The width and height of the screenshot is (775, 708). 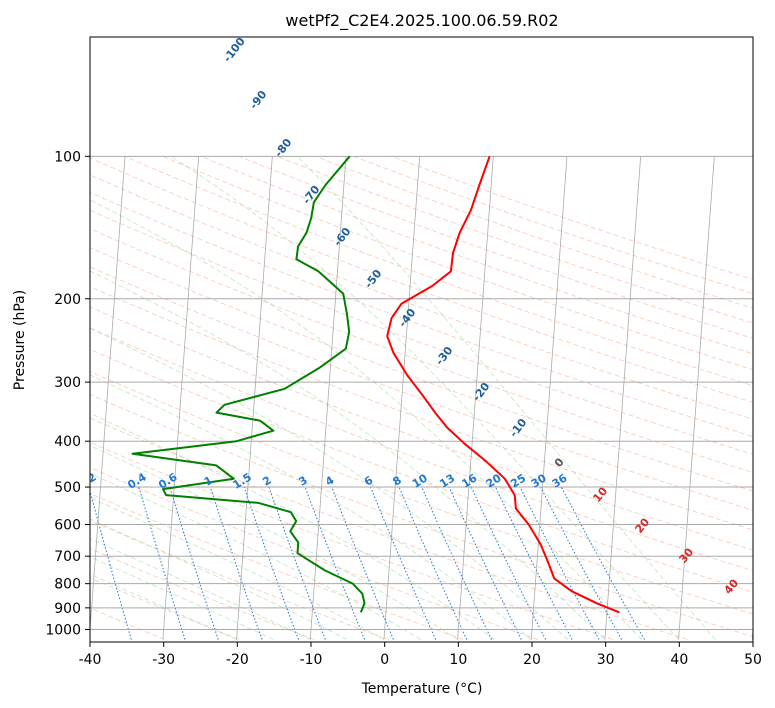 I want to click on y-axis-label: Pressure (hPa), so click(x=20, y=340).